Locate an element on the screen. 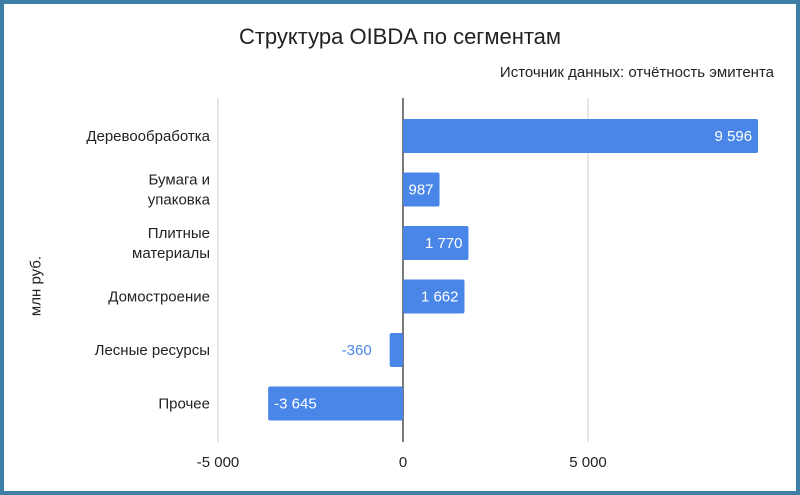 The height and width of the screenshot is (495, 800). x-tick-label: 5 000 is located at coordinates (588, 462).